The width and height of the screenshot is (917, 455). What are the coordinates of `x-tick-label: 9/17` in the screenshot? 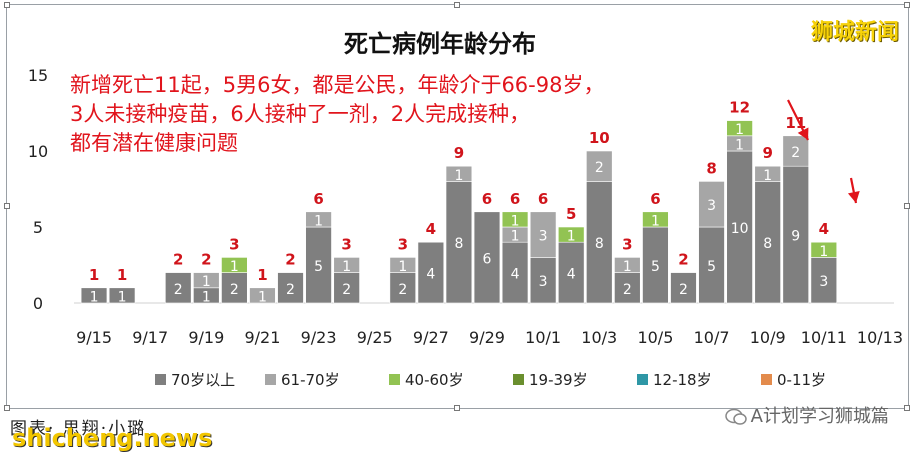 It's located at (150, 337).